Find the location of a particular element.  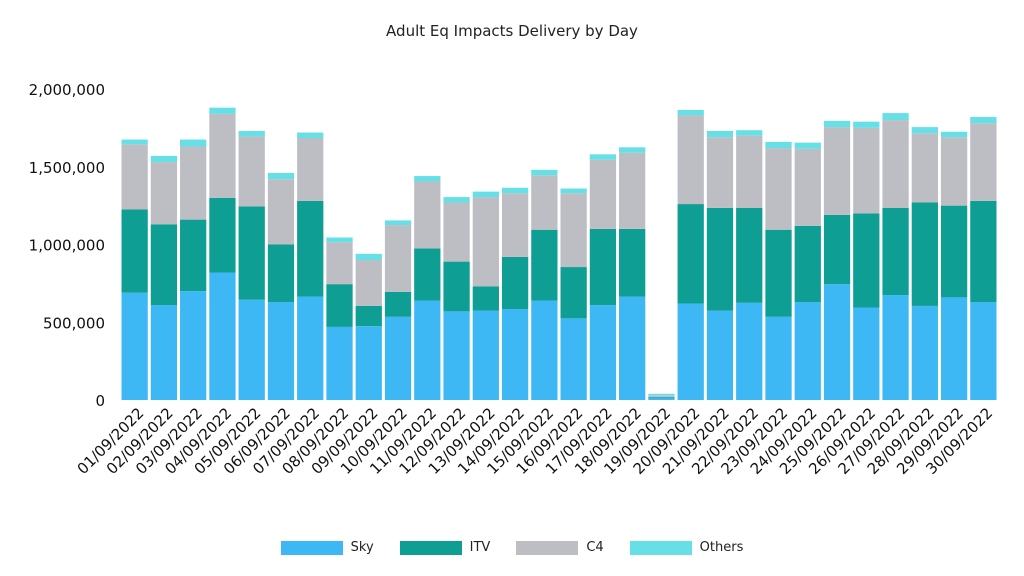

legend-item-sky: Sky is located at coordinates (327, 547).